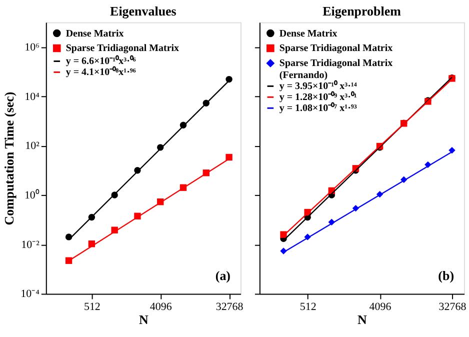  Describe the element at coordinates (318, 86) in the screenshot. I see `legend-label: y = 3.95×10⁻¹⁰ x³·¹⁴` at that location.